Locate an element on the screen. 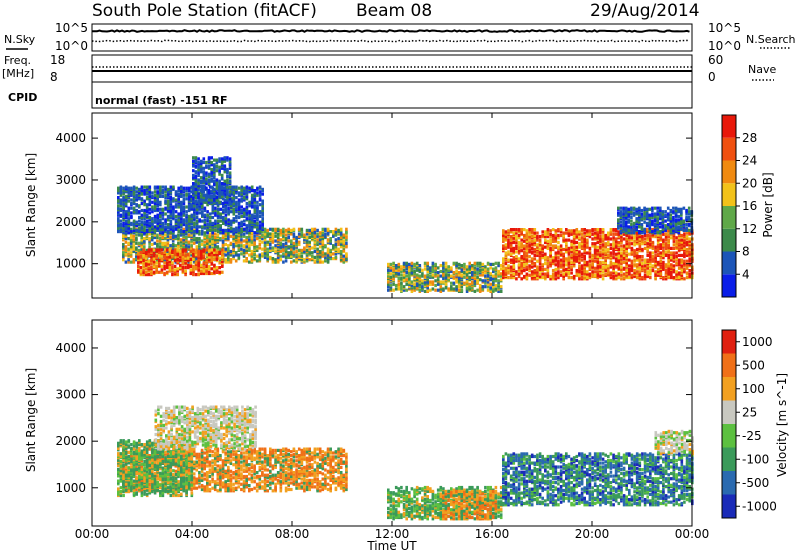 Image resolution: width=800 pixels, height=554 pixels. nave-label: Nave is located at coordinates (762, 69).